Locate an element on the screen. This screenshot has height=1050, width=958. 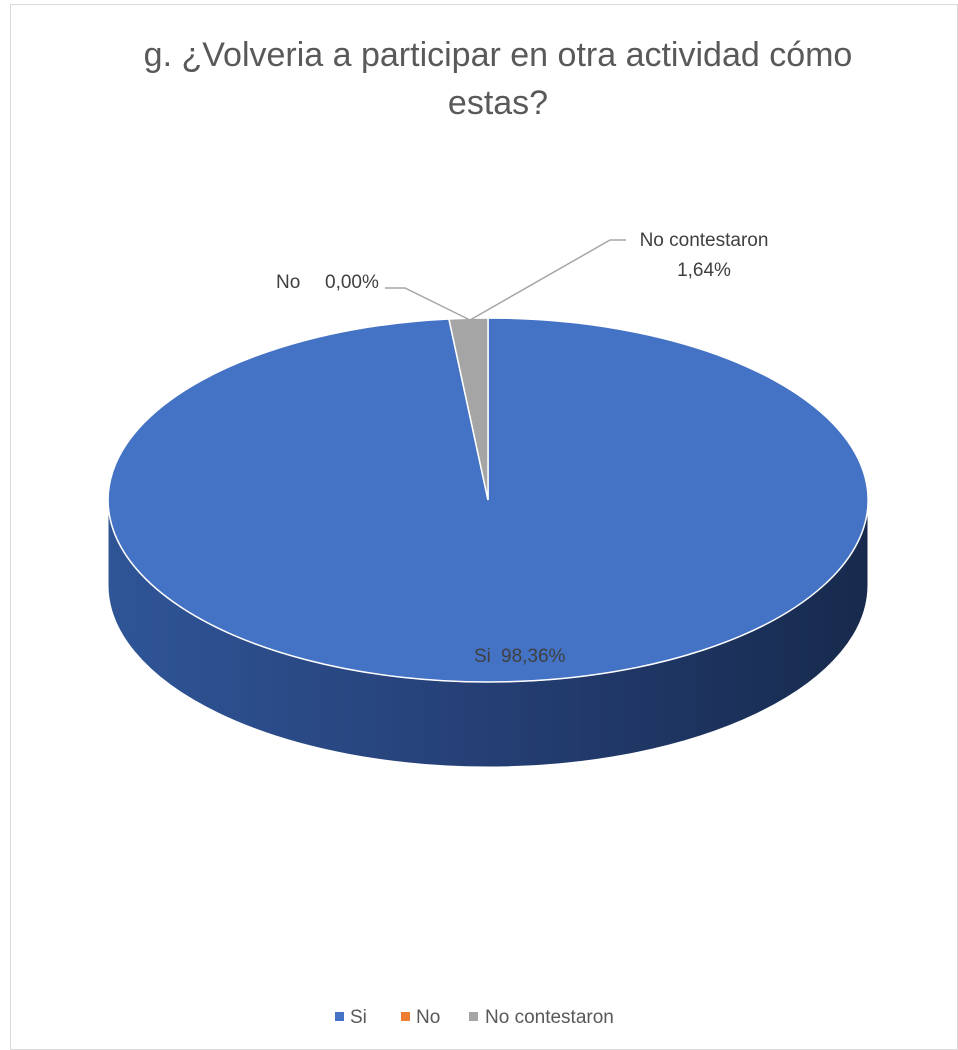
legend: Si No No contestaron is located at coordinates (474, 1017).